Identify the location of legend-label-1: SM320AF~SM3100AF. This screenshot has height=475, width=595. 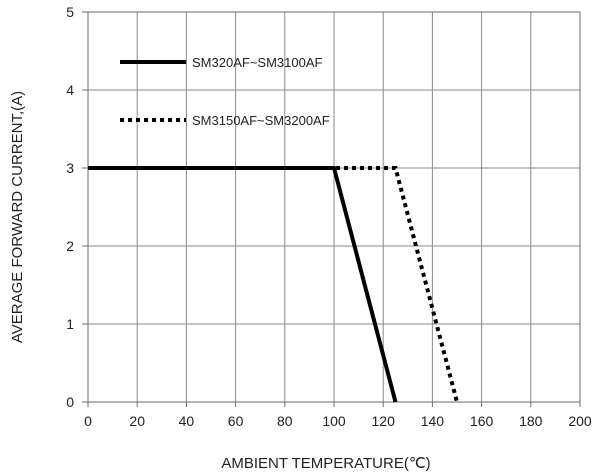
(257, 62).